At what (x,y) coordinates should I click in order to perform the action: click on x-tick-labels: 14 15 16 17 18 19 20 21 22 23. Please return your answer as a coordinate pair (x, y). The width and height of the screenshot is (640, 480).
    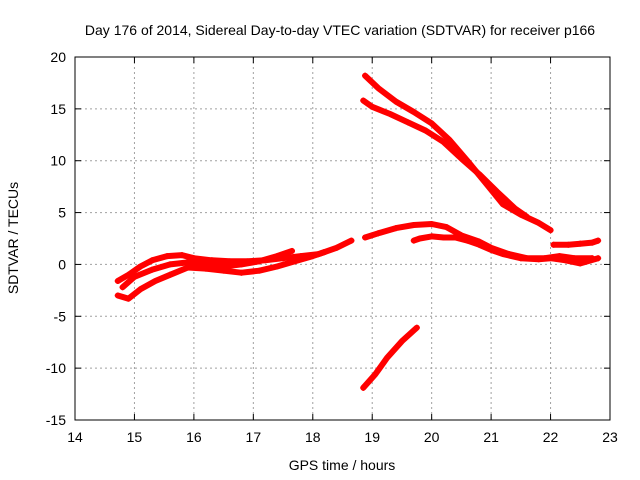
    Looking at the image, I should click on (342, 437).